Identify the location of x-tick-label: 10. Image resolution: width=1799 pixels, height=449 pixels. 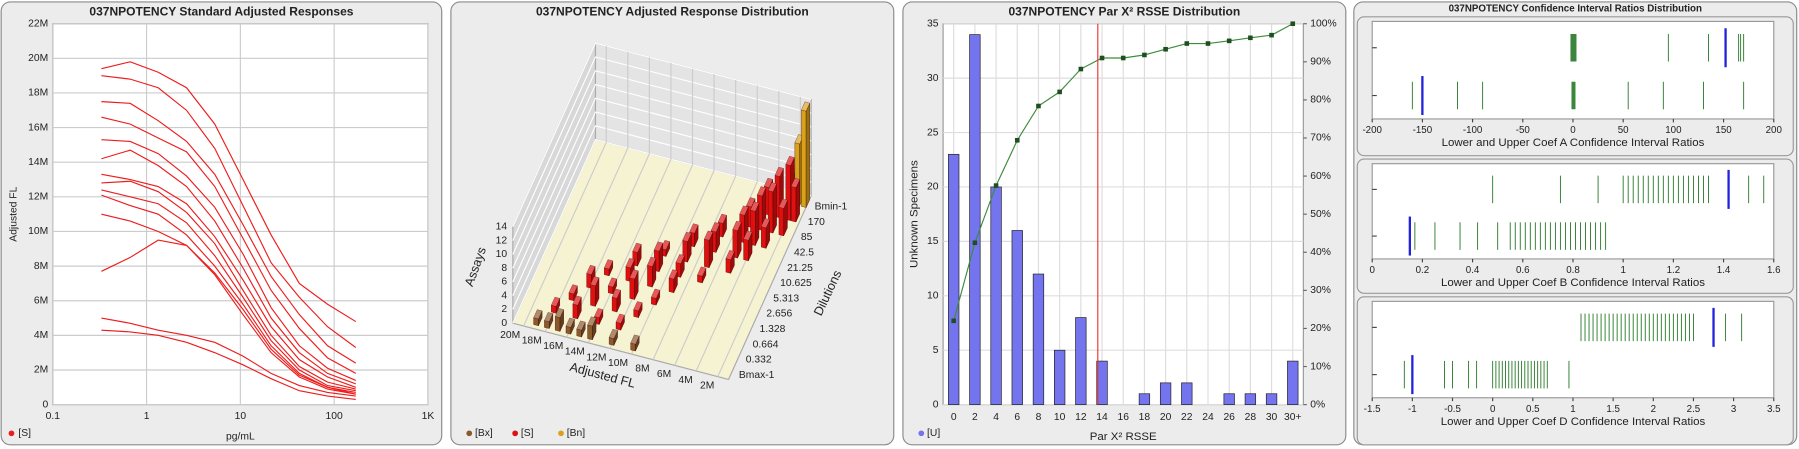
(1060, 417).